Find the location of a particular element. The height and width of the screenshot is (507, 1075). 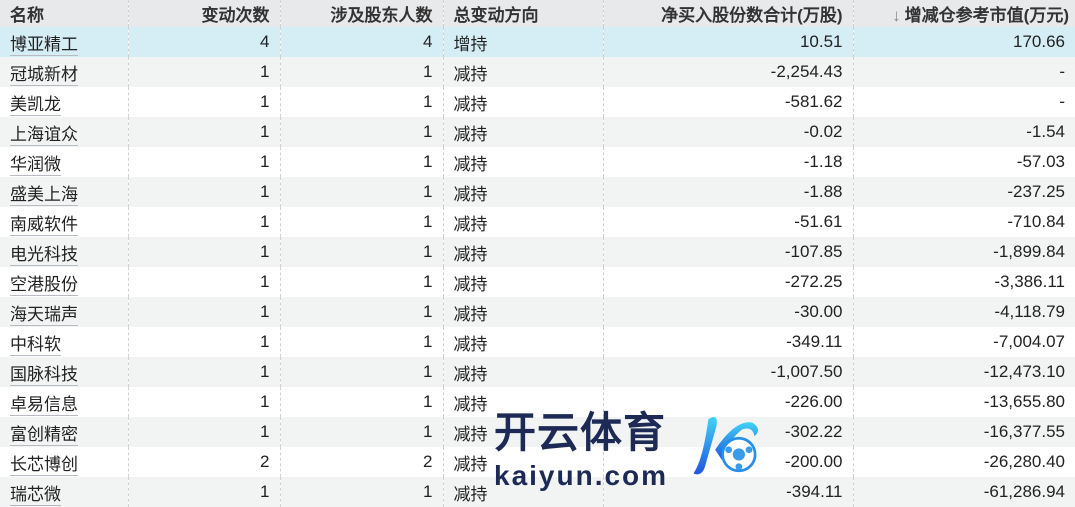

table-row: 长芯博创 2 2 减持 -200.00 -26,280.40 is located at coordinates (537, 462).